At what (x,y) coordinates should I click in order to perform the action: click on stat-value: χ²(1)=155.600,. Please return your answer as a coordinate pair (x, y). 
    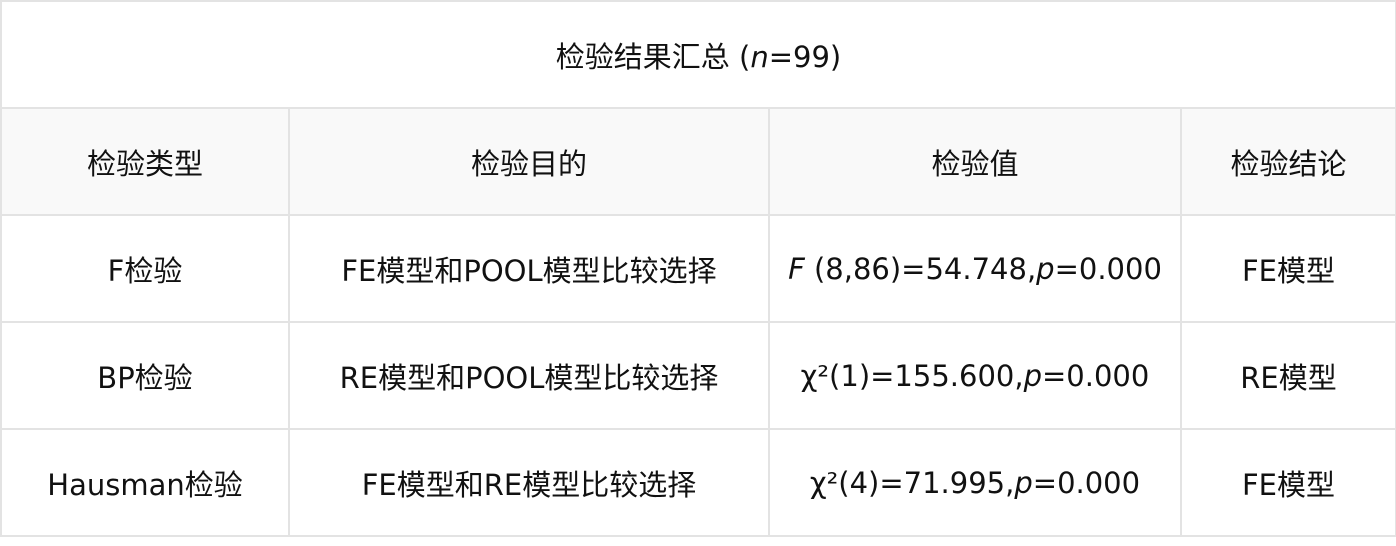
    Looking at the image, I should click on (912, 375).